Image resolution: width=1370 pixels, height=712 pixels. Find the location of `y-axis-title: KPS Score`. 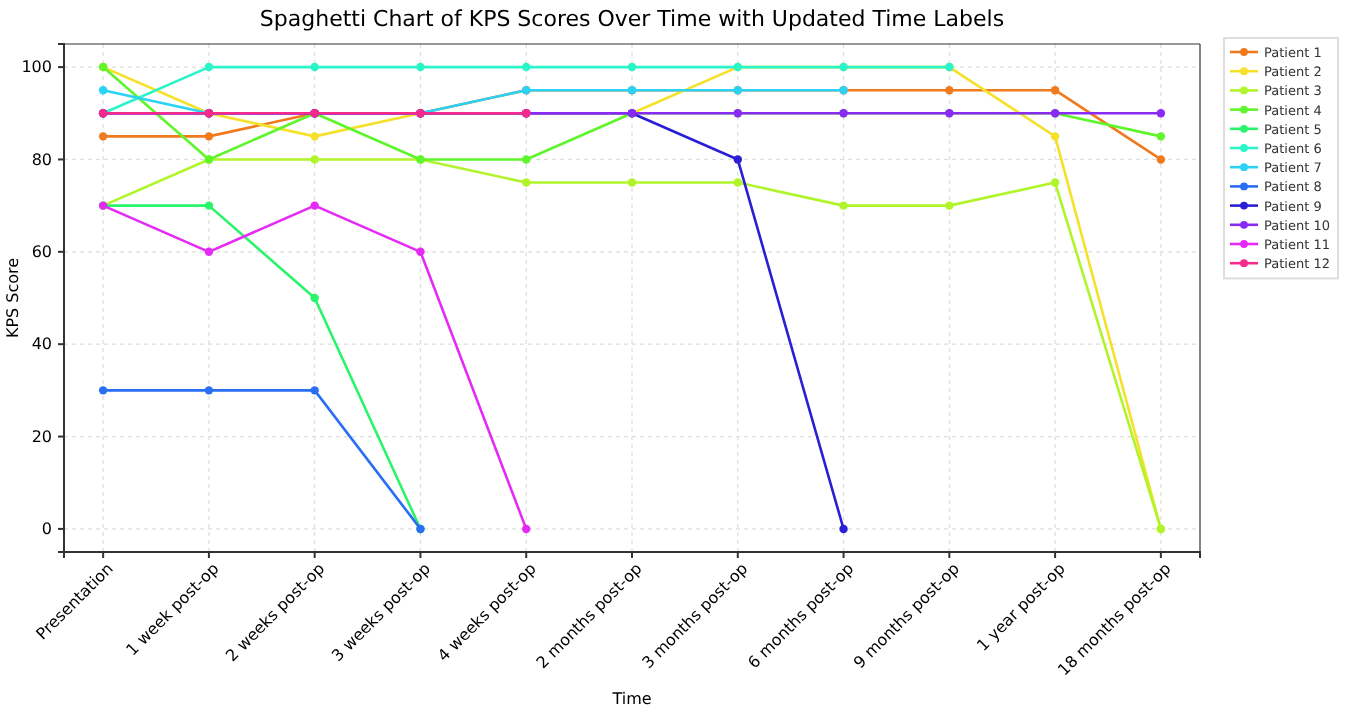

y-axis-title: KPS Score is located at coordinates (13, 298).